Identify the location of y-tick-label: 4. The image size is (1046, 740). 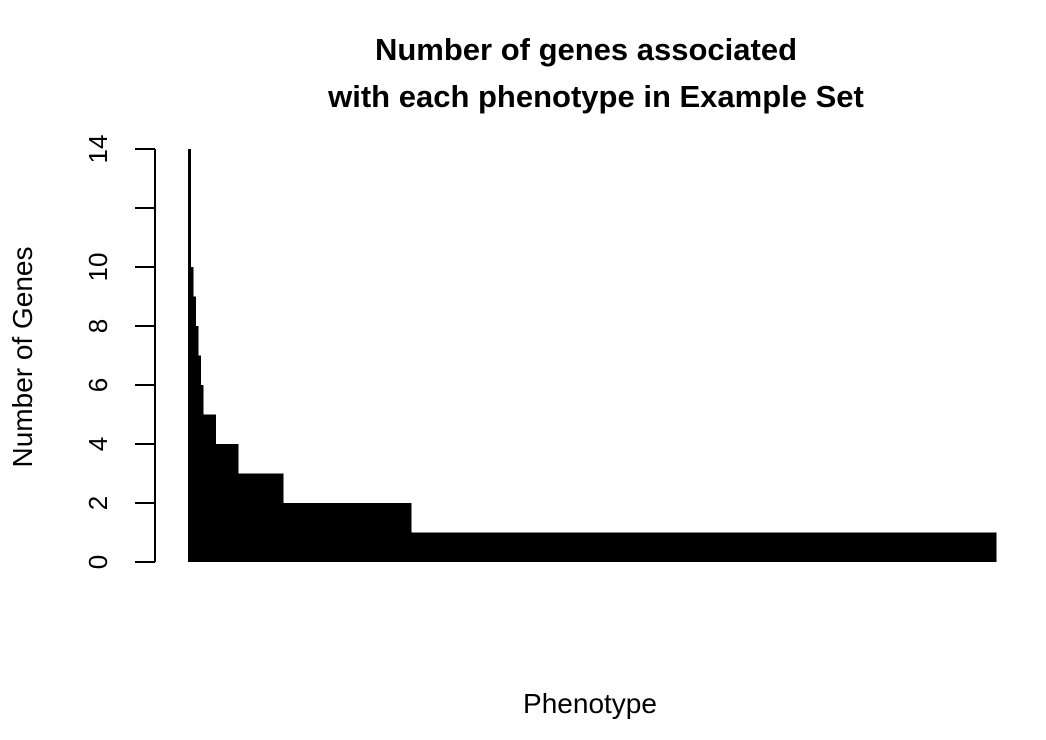
(98, 444).